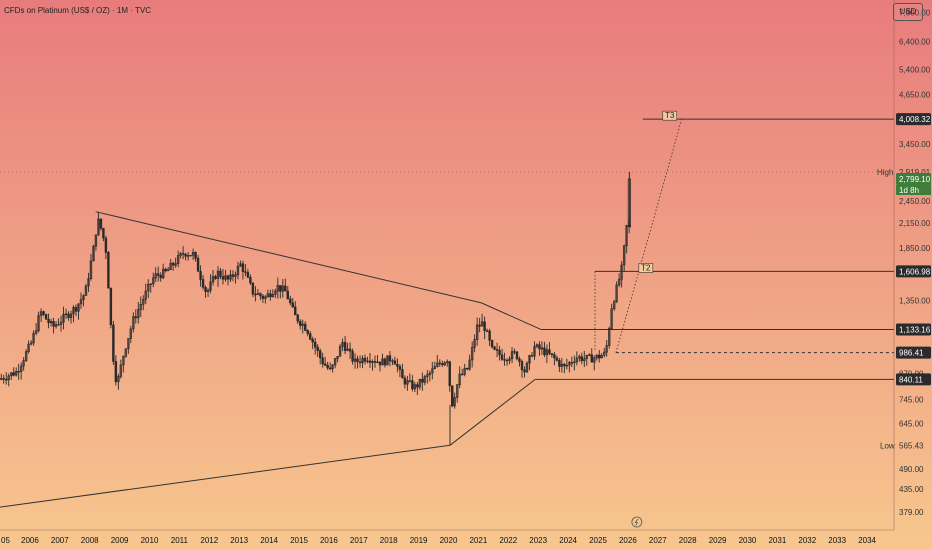  Describe the element at coordinates (150, 540) in the screenshot. I see `x-tick-label: 2010` at that location.